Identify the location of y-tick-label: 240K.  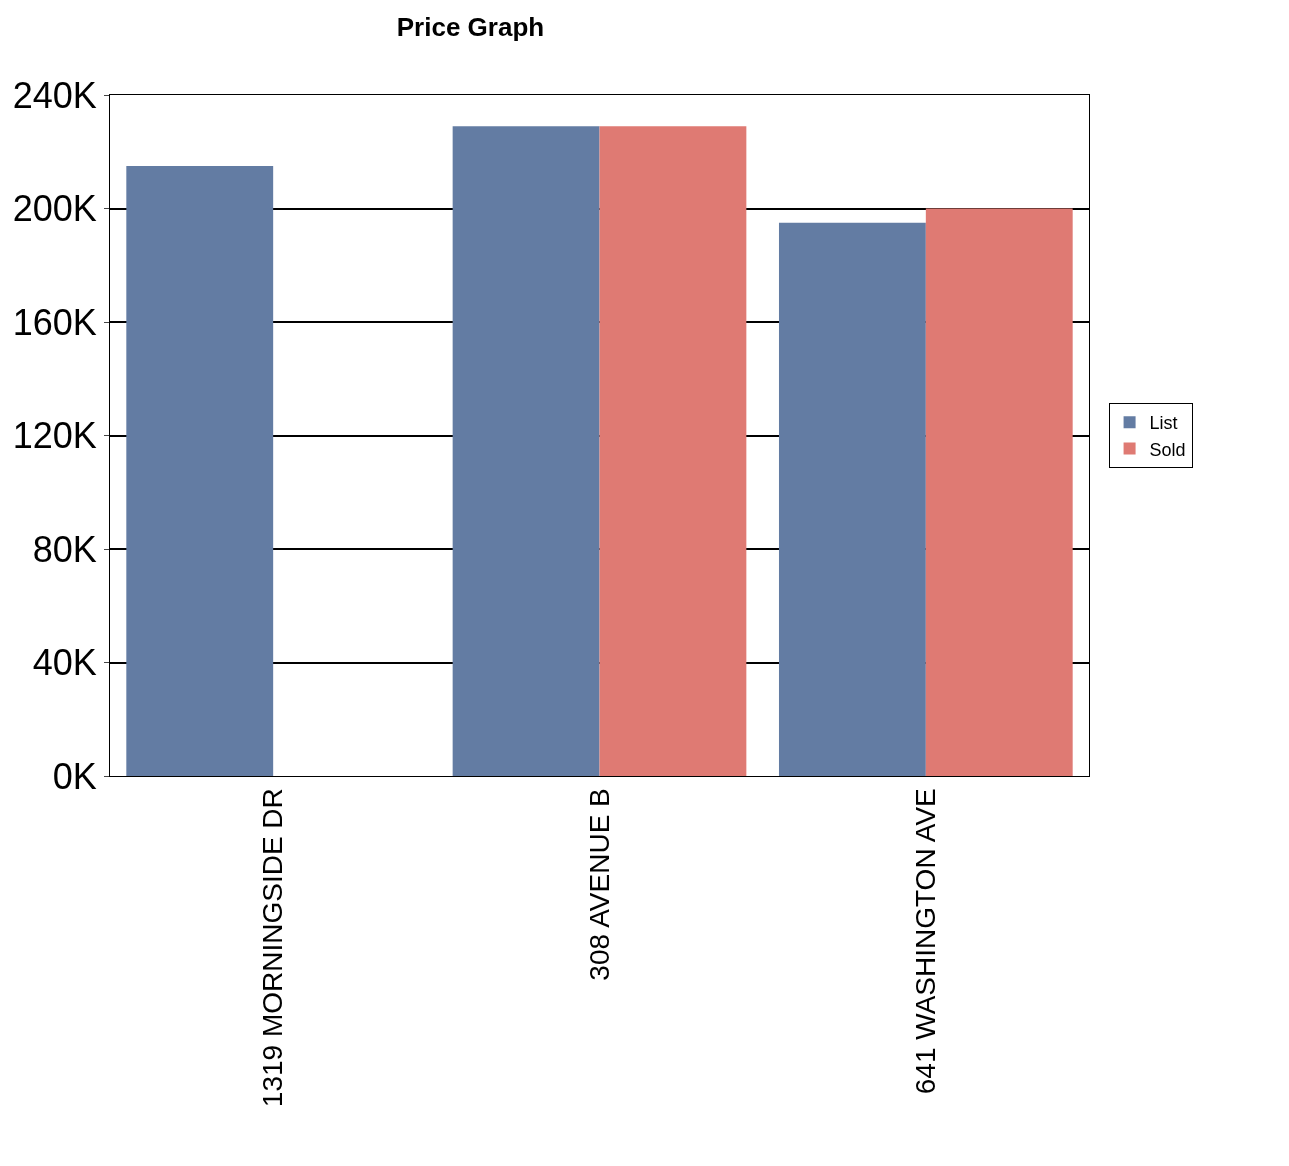
(54, 95).